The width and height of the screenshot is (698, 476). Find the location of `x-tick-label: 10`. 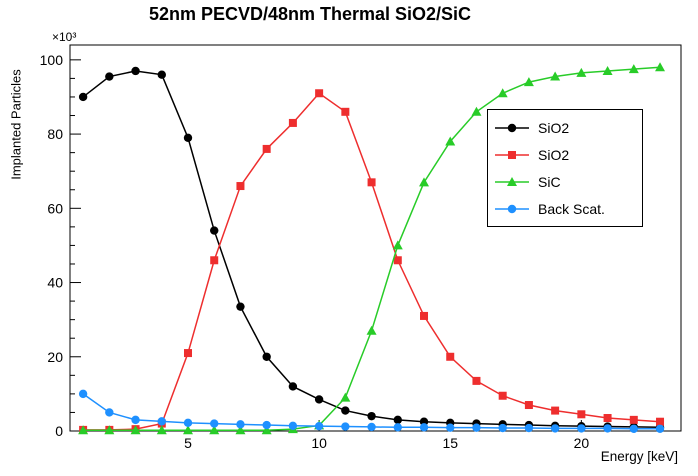

x-tick-label: 10 is located at coordinates (319, 443).